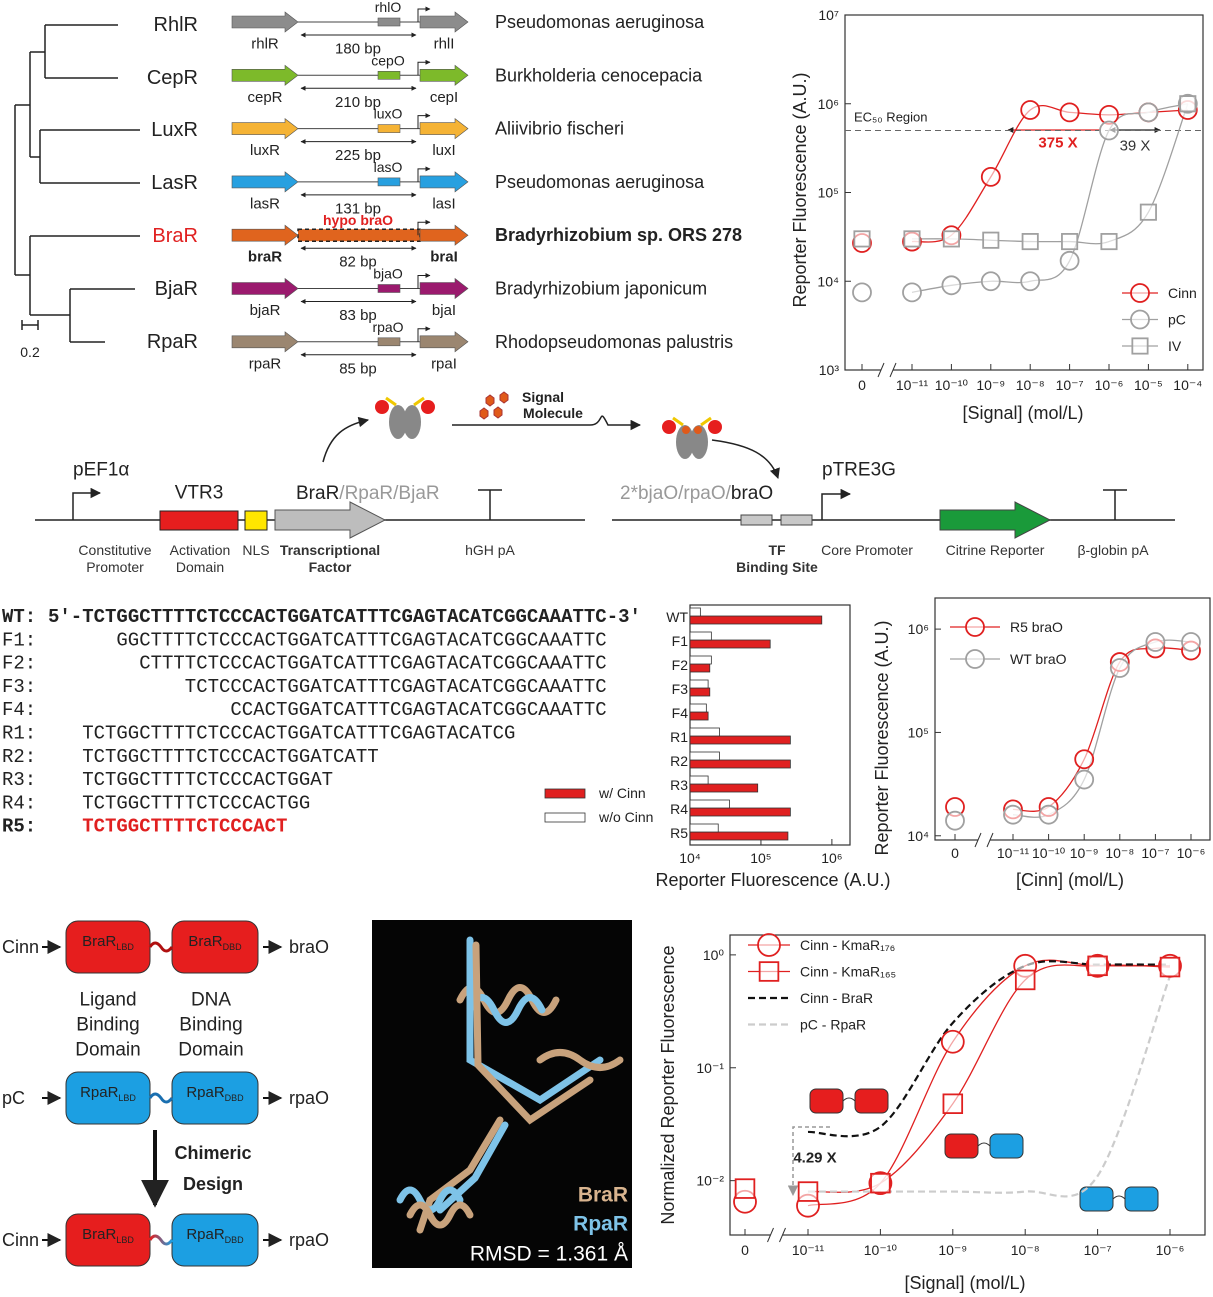 The height and width of the screenshot is (1297, 1213). I want to click on binding-site, so click(796, 520).